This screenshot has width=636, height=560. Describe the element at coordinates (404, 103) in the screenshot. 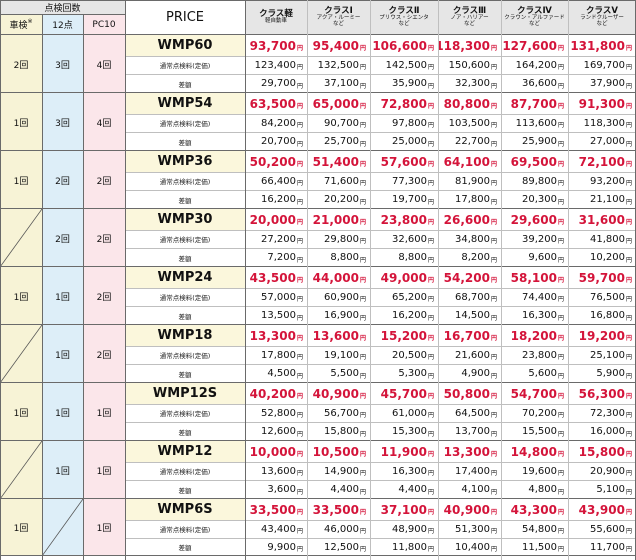

I see `plan-price-cell: 72,800 円` at that location.